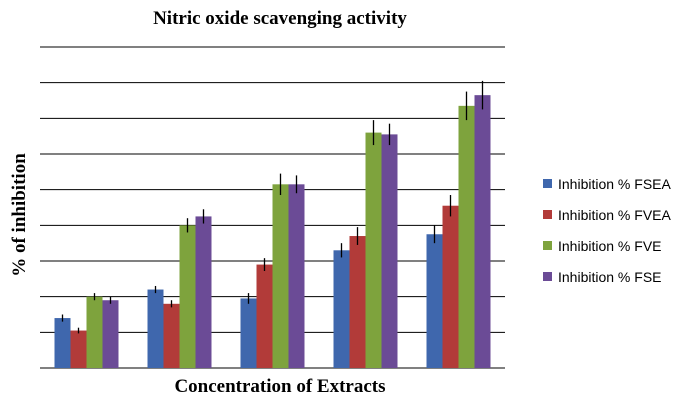 Image resolution: width=698 pixels, height=400 pixels. I want to click on legend-label: Inhibition % FSEA, so click(614, 183).